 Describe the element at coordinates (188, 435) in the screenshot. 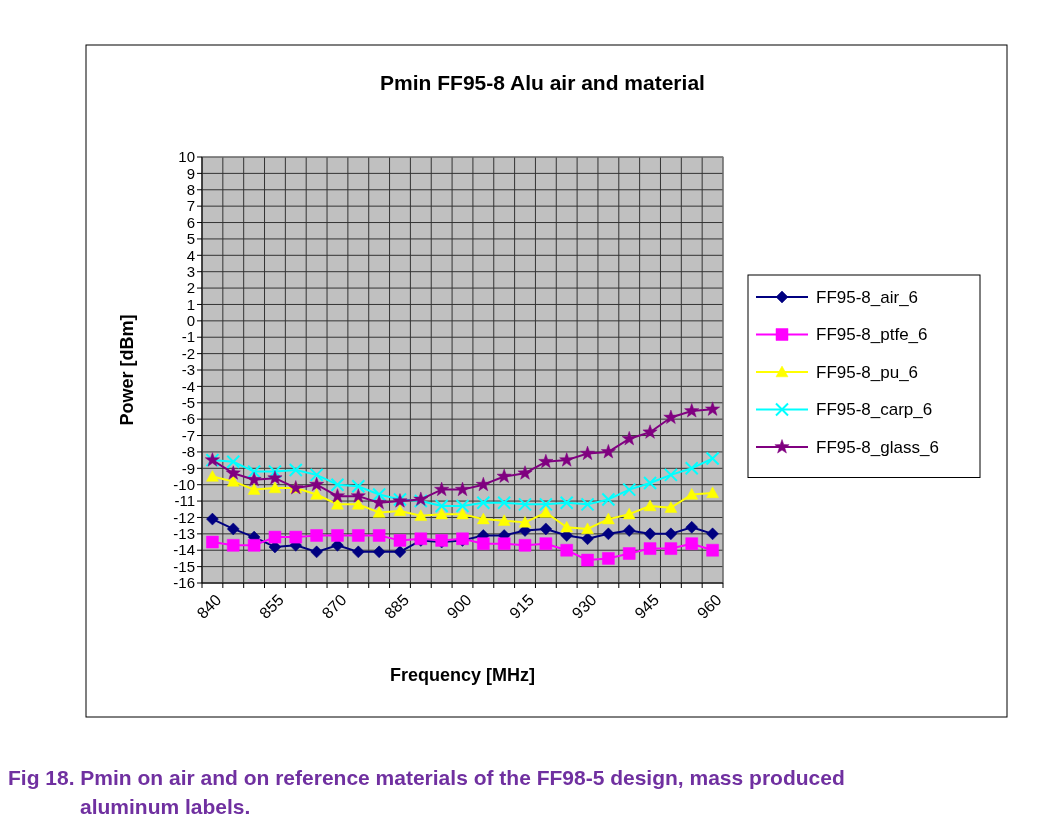

I see `y-tick-label: -7` at that location.